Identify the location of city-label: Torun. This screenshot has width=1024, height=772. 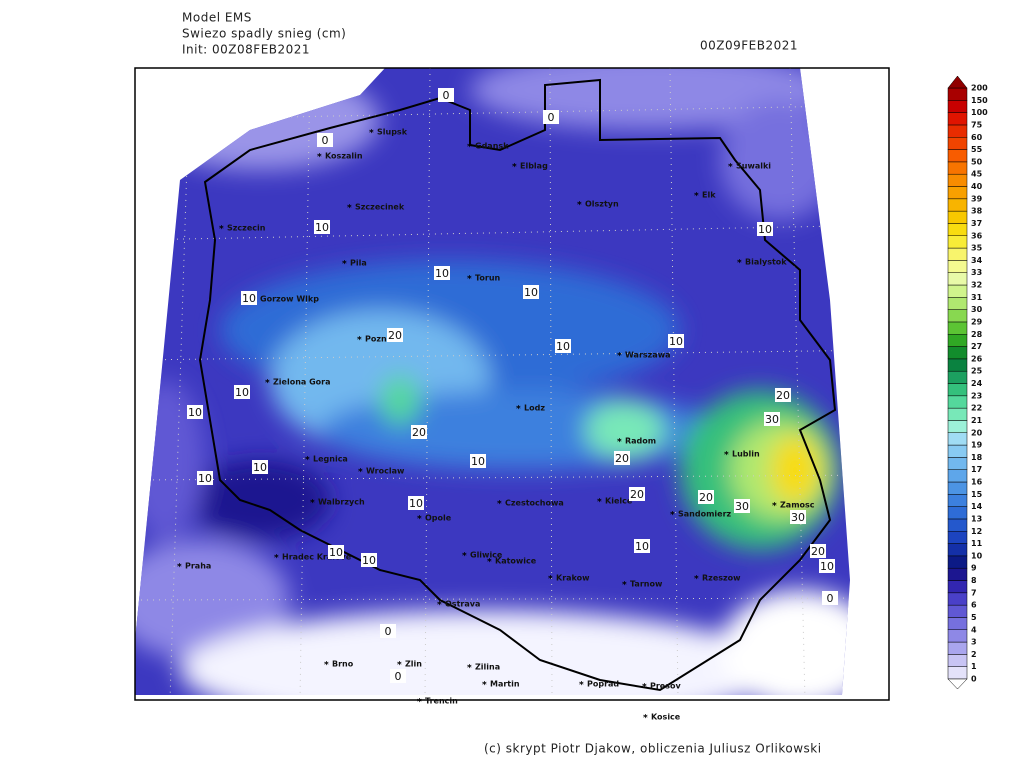
(488, 278).